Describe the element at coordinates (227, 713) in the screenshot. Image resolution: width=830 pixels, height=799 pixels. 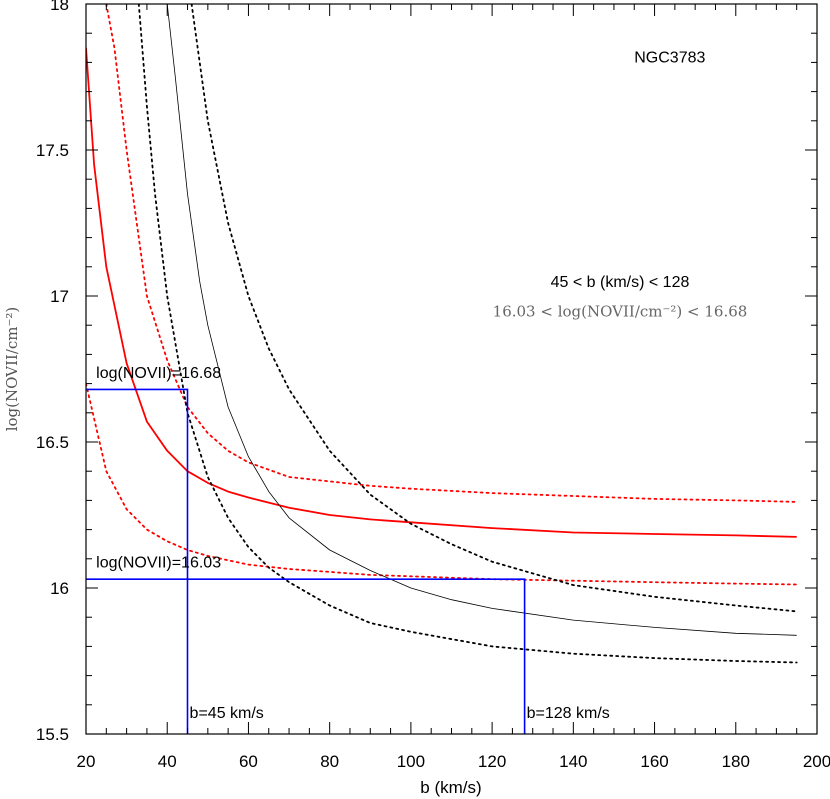
I see `b45-label: b=45 km/s` at that location.